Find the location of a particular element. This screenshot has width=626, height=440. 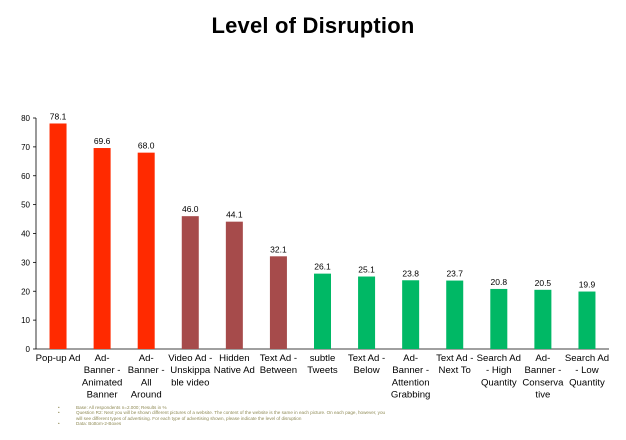

y-tick-label: 10 is located at coordinates (25, 320).